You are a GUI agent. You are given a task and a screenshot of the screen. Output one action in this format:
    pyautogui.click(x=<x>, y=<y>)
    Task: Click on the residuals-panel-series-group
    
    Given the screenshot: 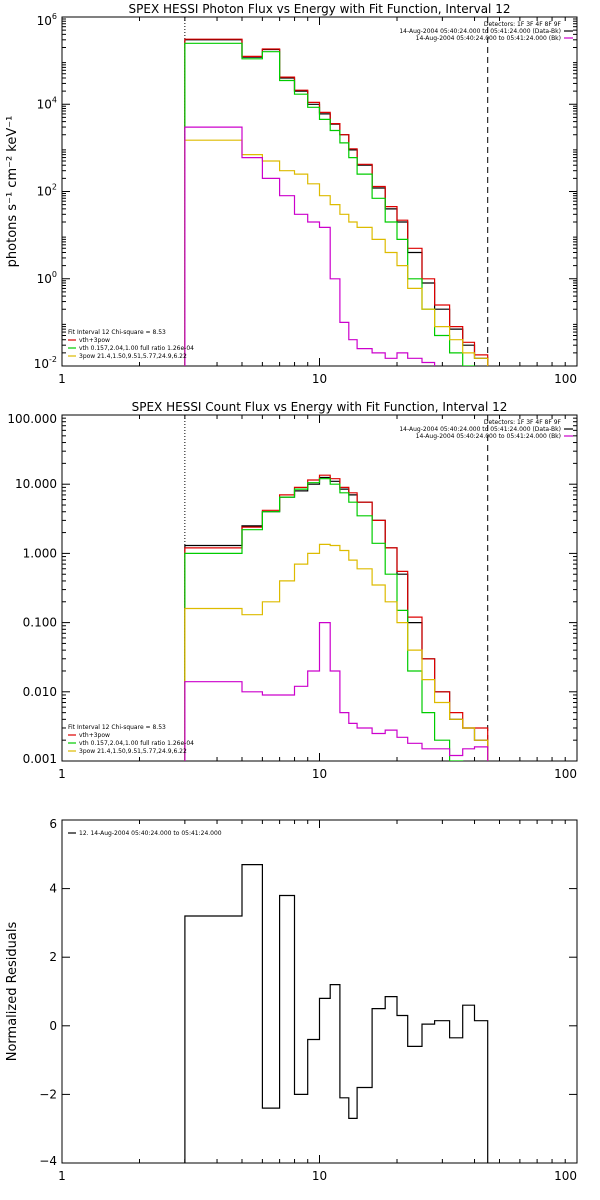 What is the action you would take?
    pyautogui.click(x=336, y=1013)
    